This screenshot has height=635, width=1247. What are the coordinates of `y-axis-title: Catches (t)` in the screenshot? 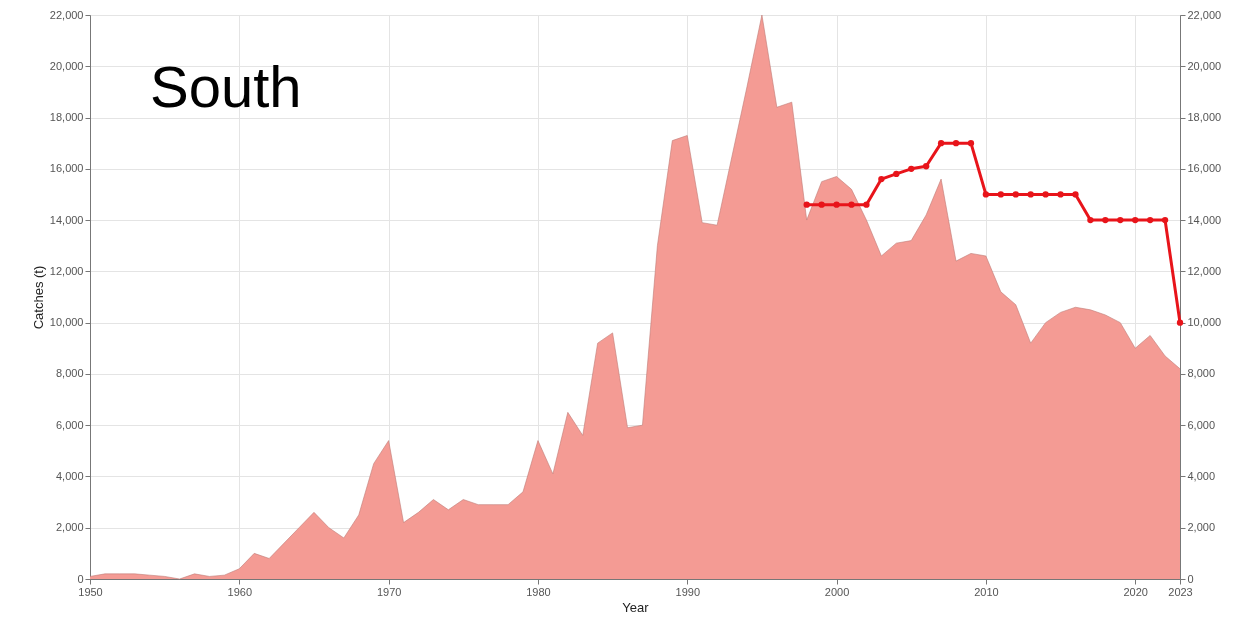 It's located at (38, 297).